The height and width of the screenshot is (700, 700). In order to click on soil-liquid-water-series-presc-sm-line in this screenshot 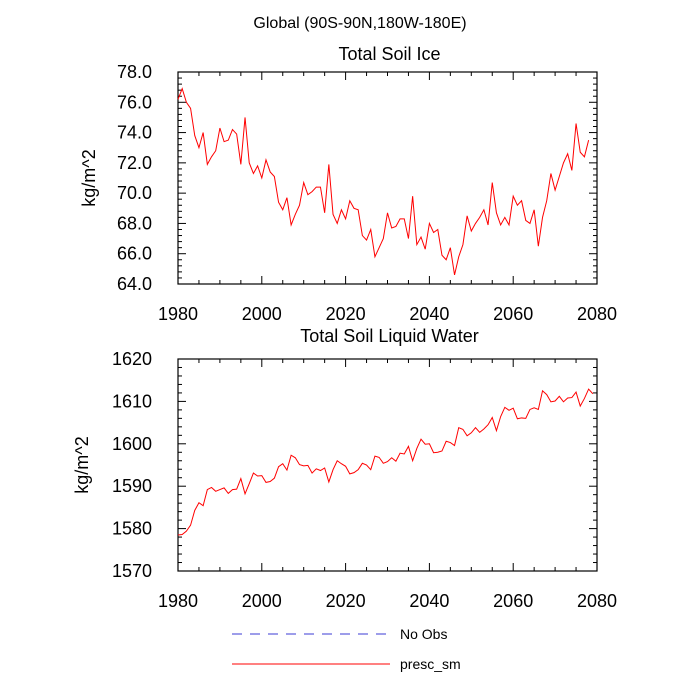, I will do `click(385, 462)`.